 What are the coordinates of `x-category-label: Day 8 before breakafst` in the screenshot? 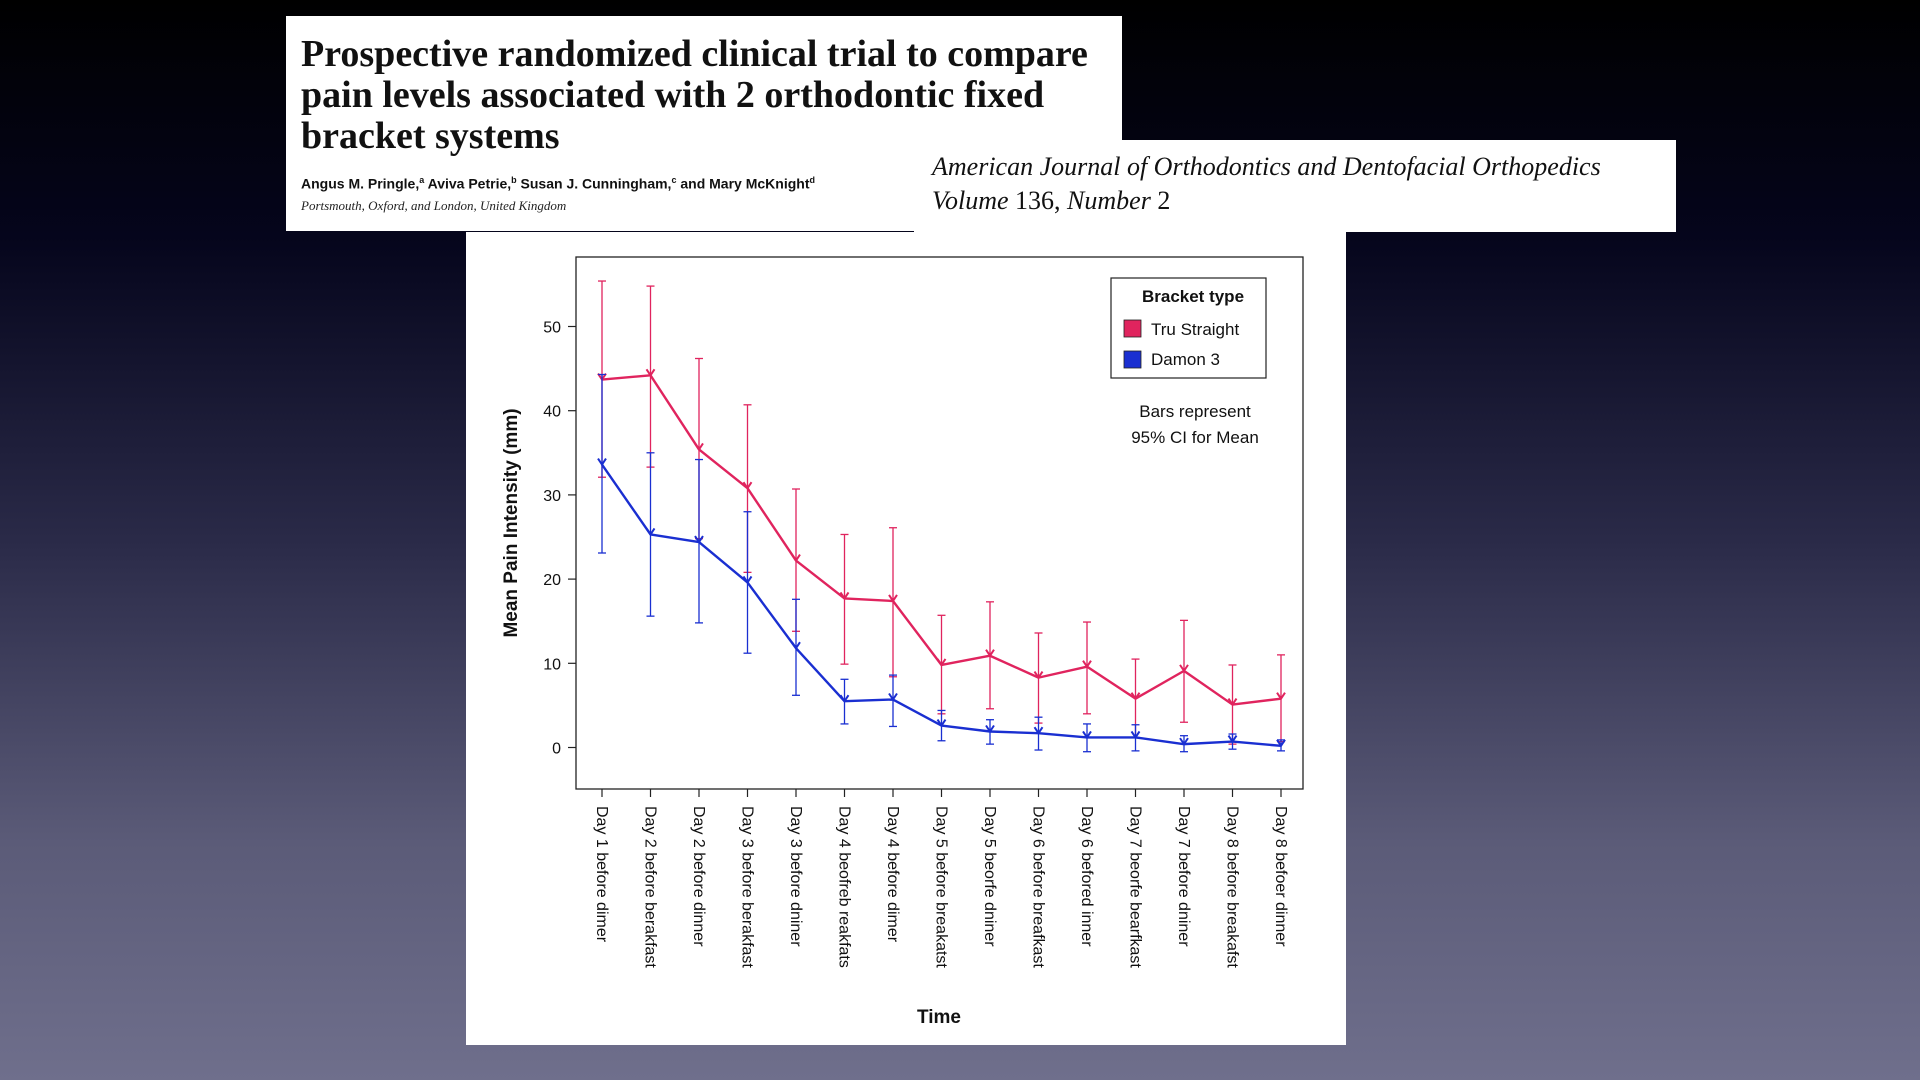 It's located at (1232, 887).